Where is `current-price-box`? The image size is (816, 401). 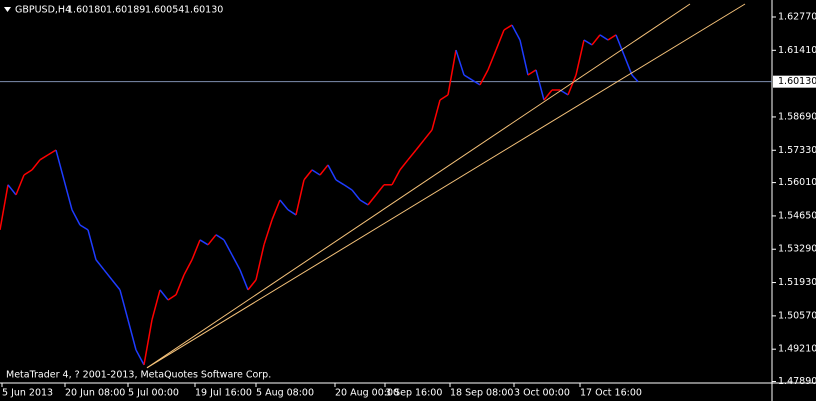 current-price-box is located at coordinates (794, 81).